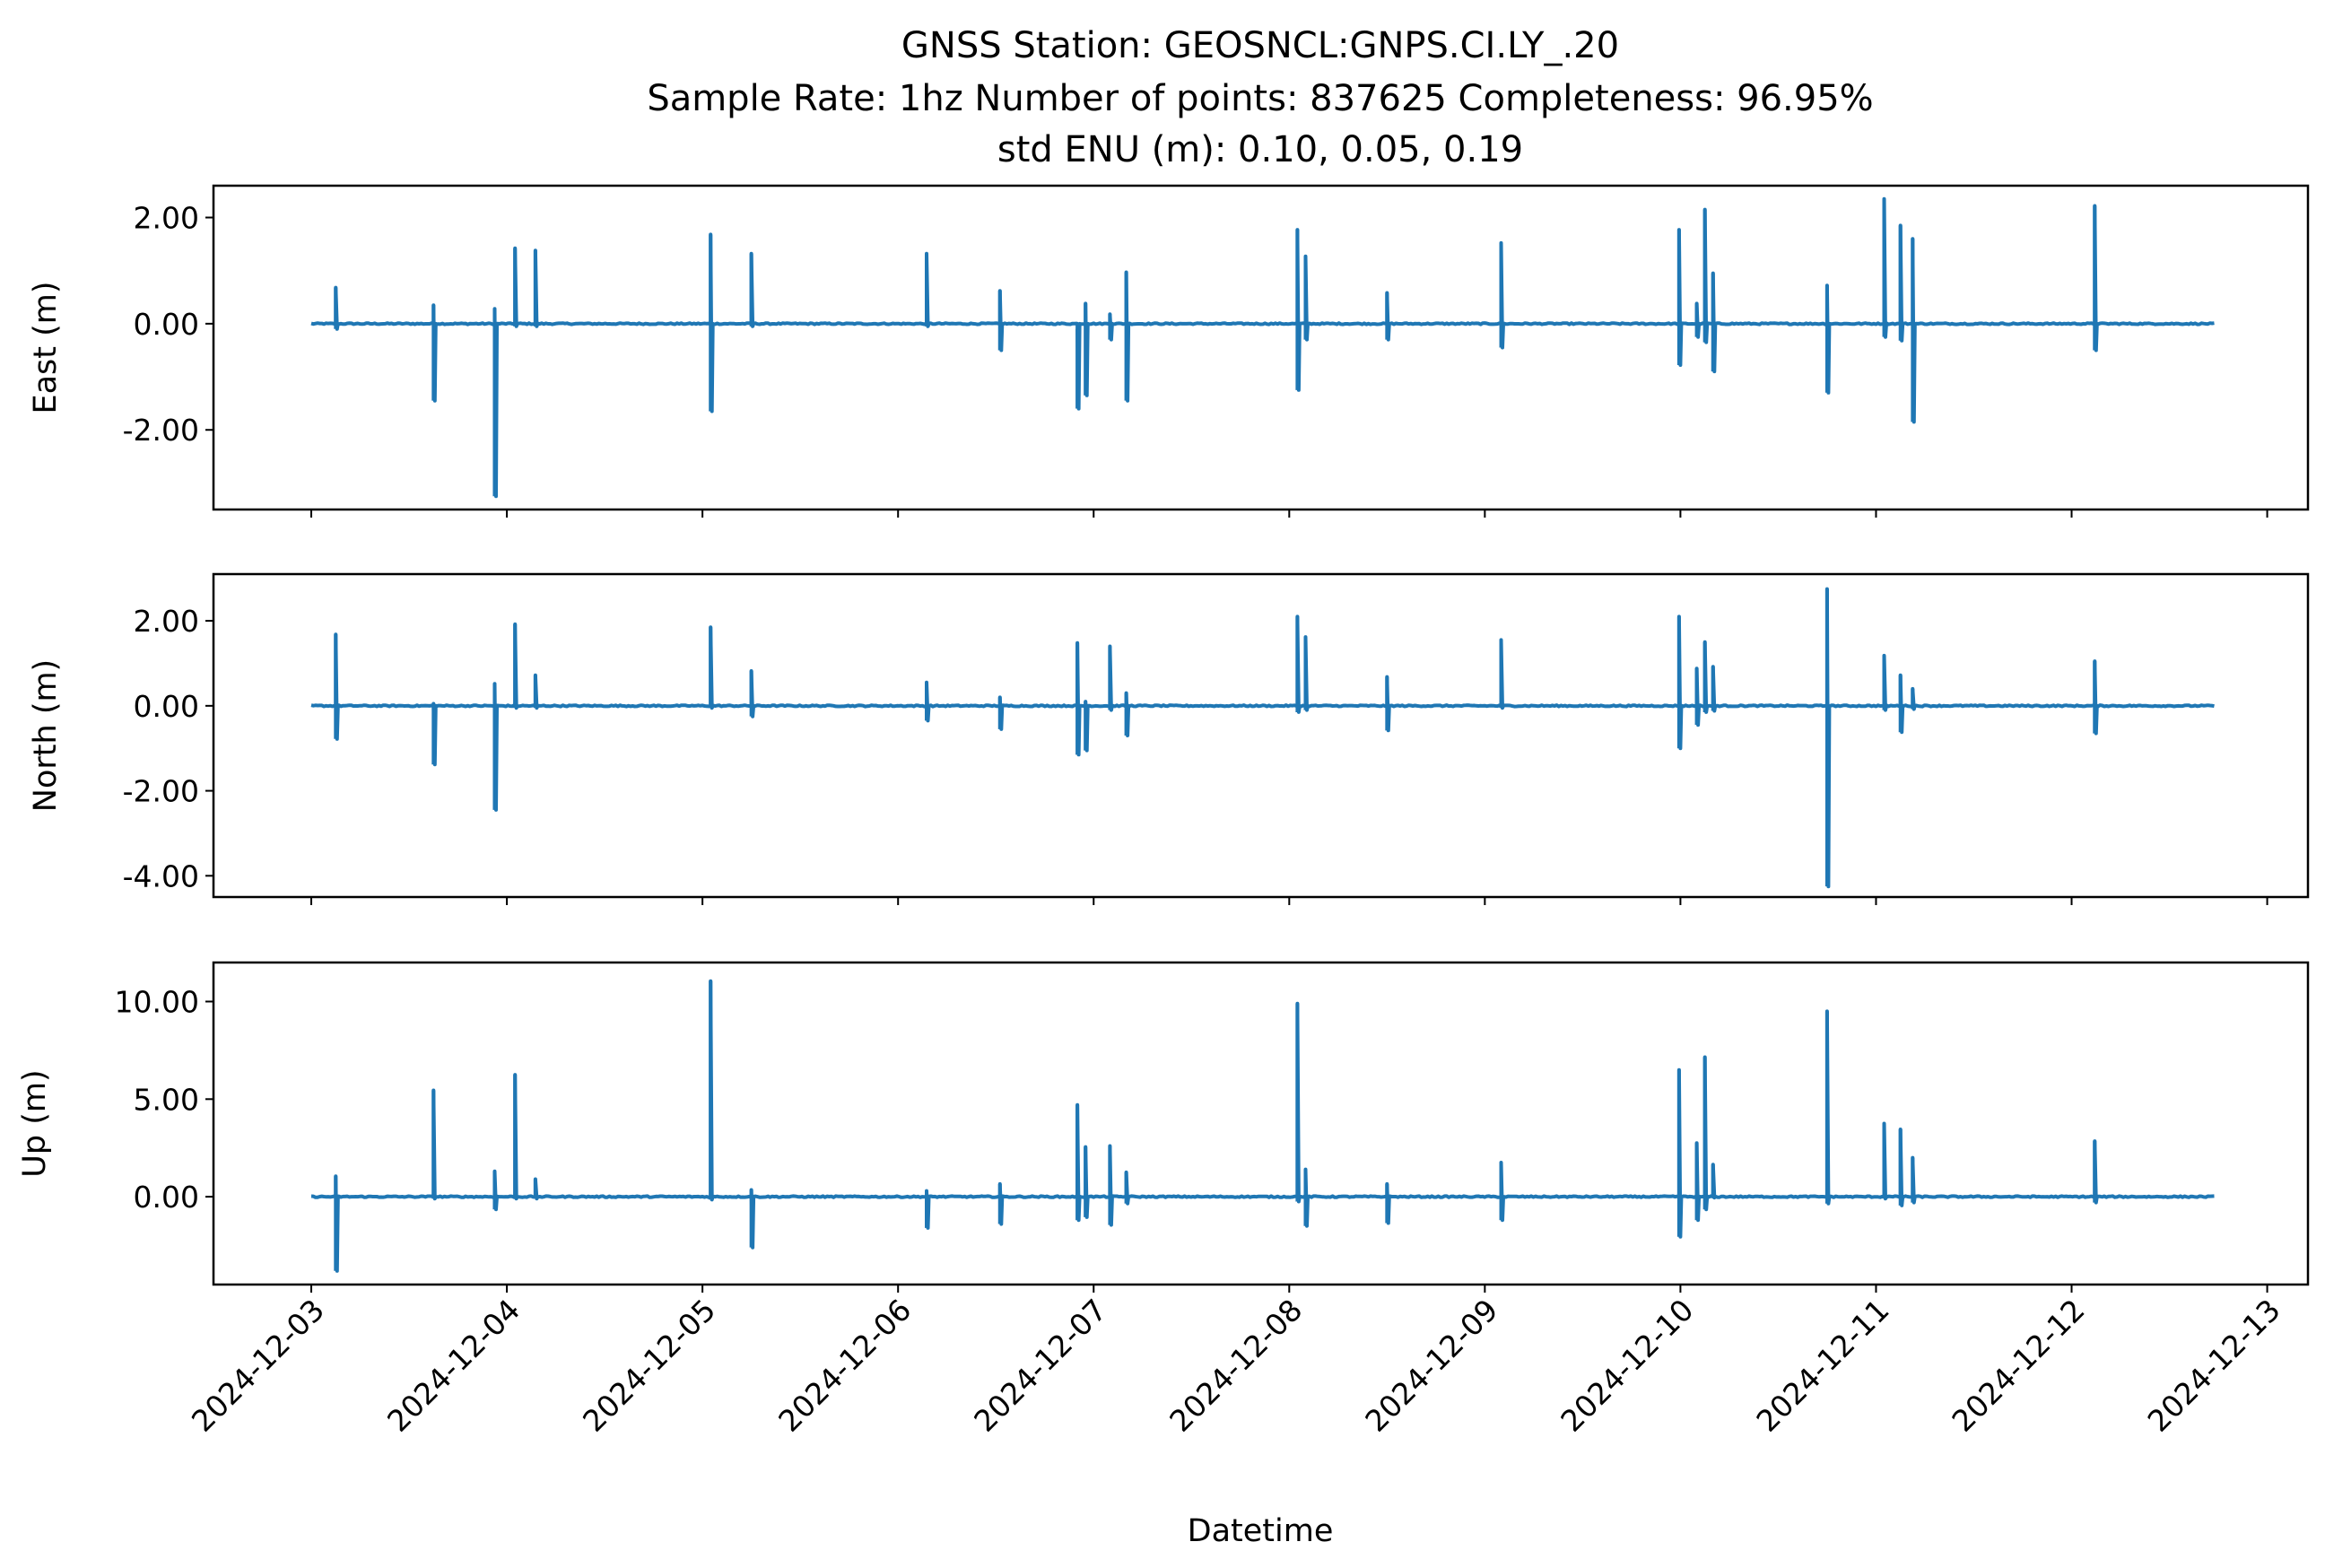 This screenshot has width=2325, height=1568. What do you see at coordinates (166, 324) in the screenshot?
I see `east-ytick-label-1: 0.00` at bounding box center [166, 324].